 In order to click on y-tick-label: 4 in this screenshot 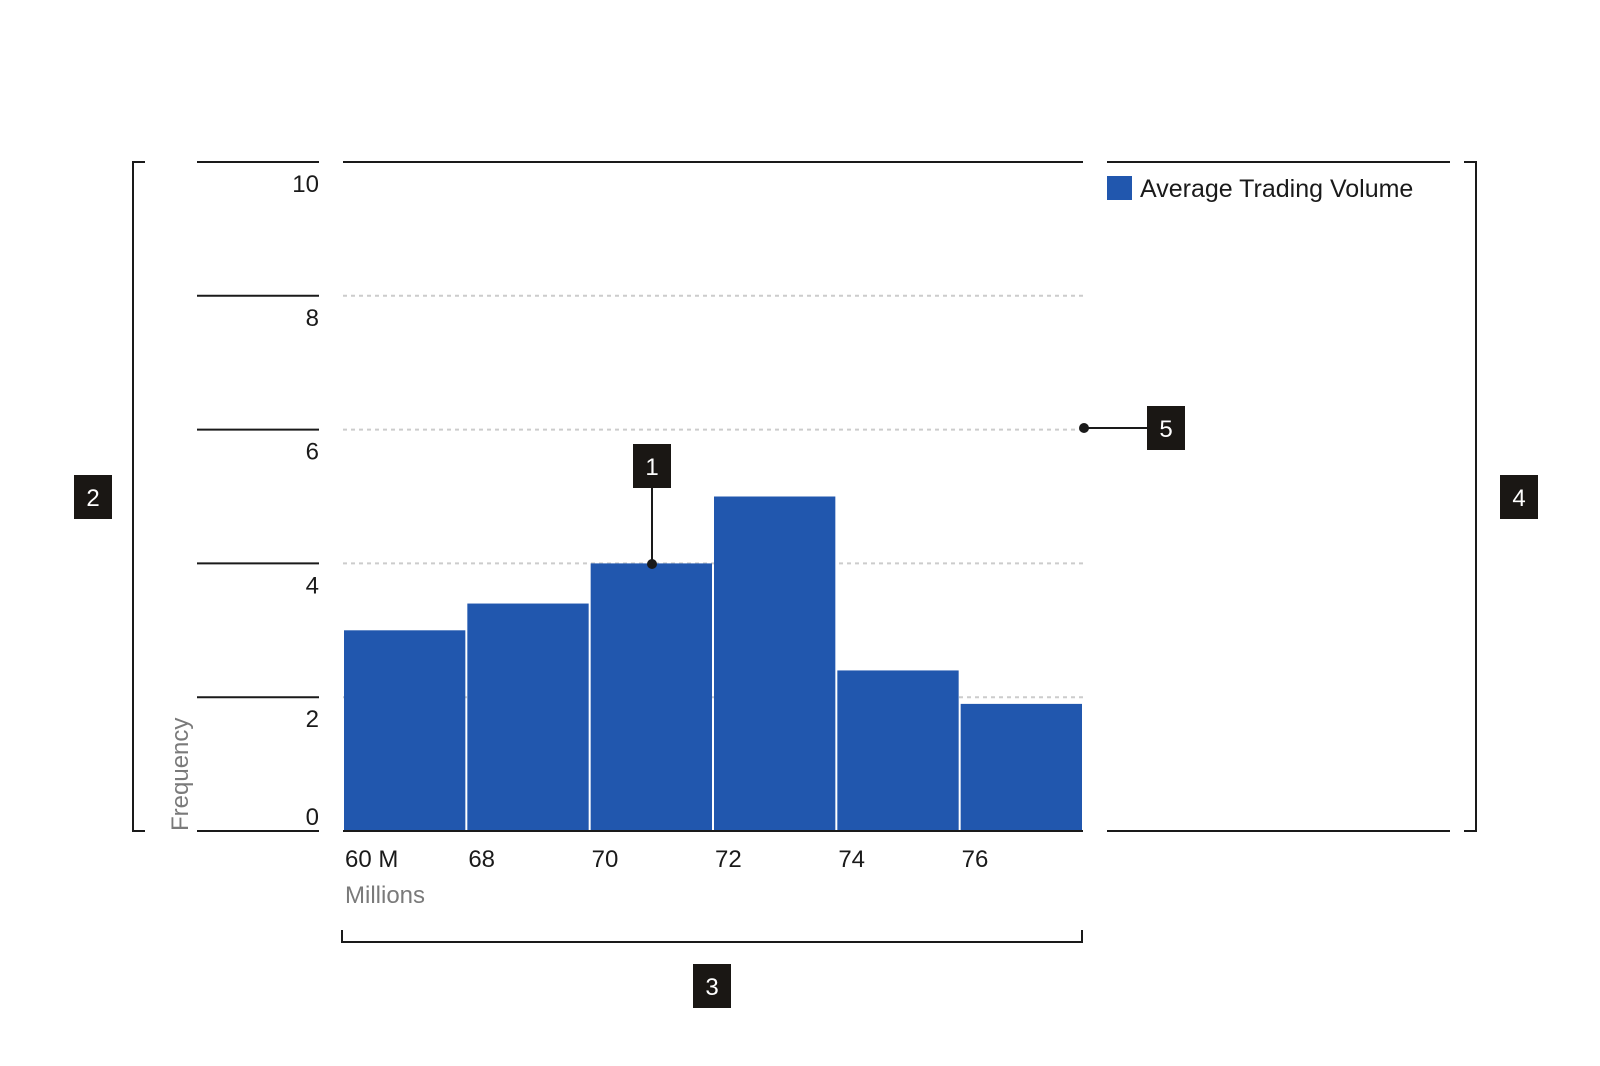, I will do `click(312, 585)`.